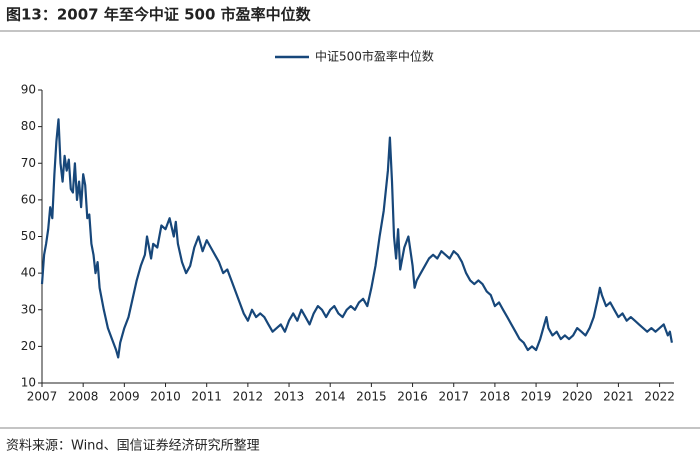 Image resolution: width=700 pixels, height=468 pixels. What do you see at coordinates (659, 397) in the screenshot?
I see `x-tick-label: 2022` at bounding box center [659, 397].